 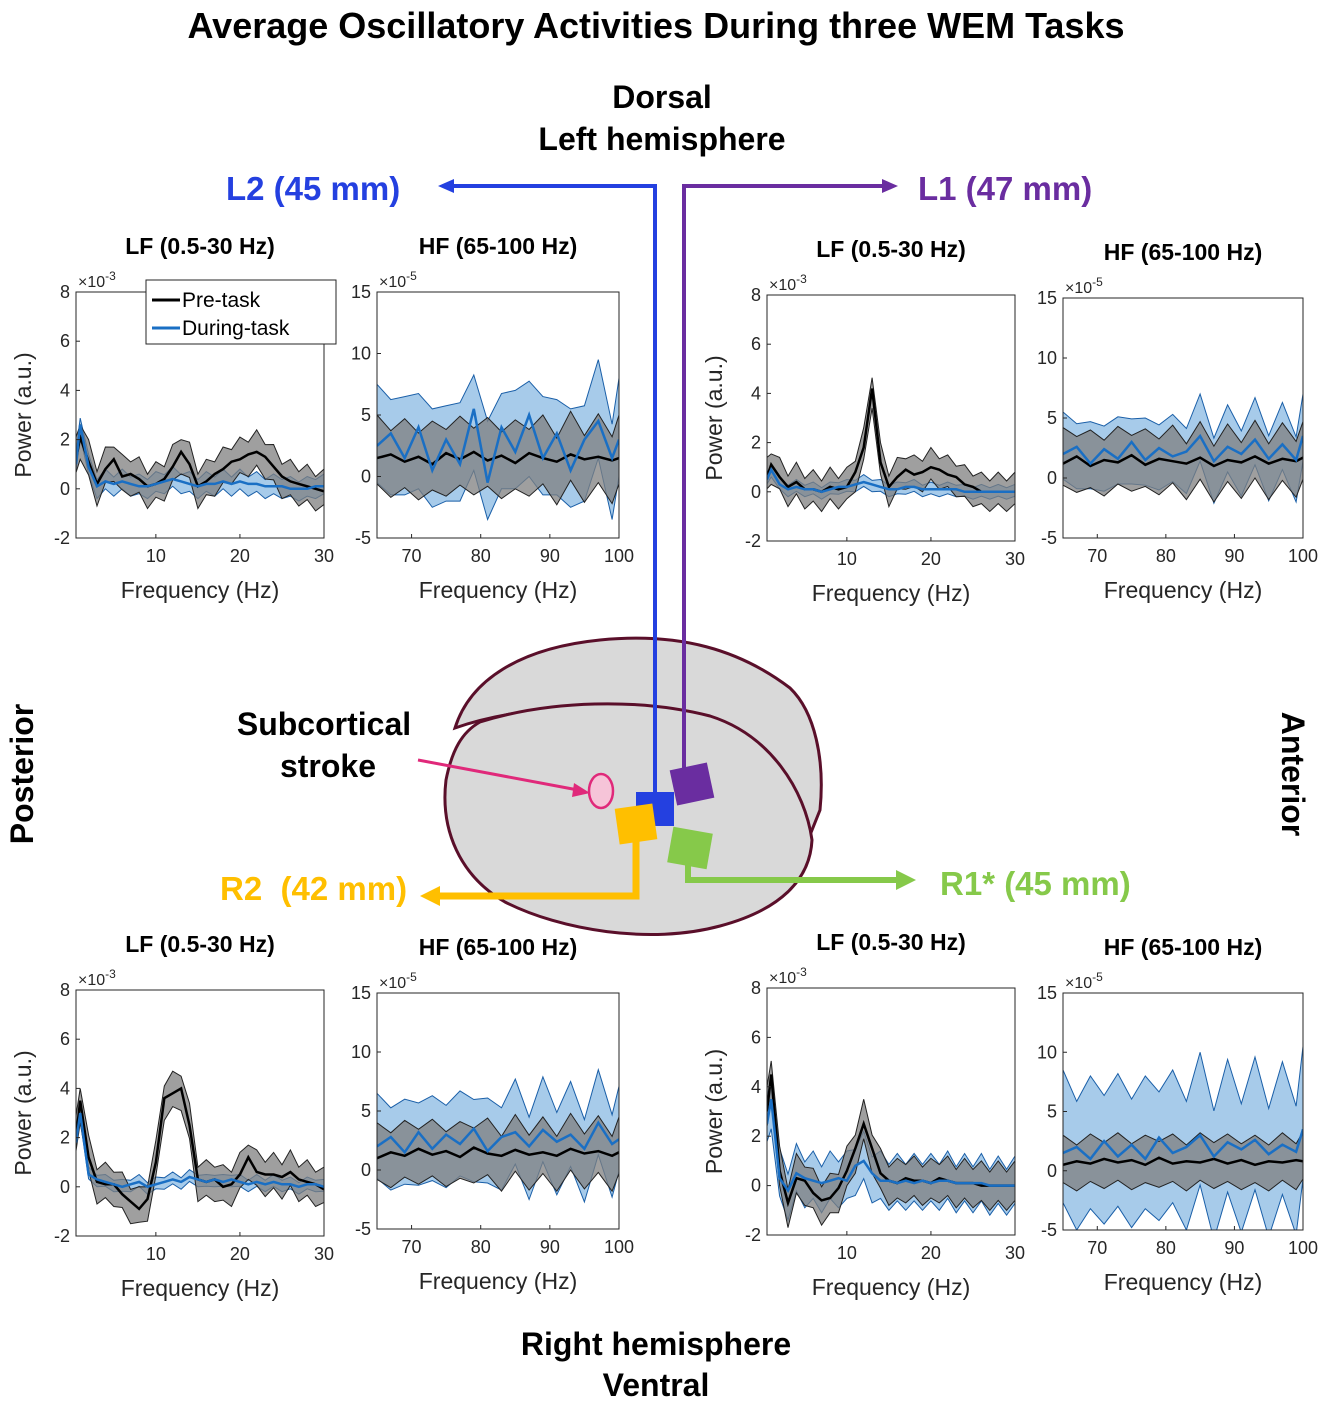 I want to click on chart-L1-lf-band-pre, so click(x=891, y=445).